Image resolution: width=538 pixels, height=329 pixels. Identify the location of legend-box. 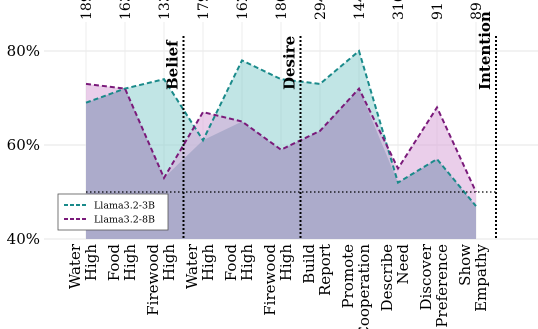
(113, 212).